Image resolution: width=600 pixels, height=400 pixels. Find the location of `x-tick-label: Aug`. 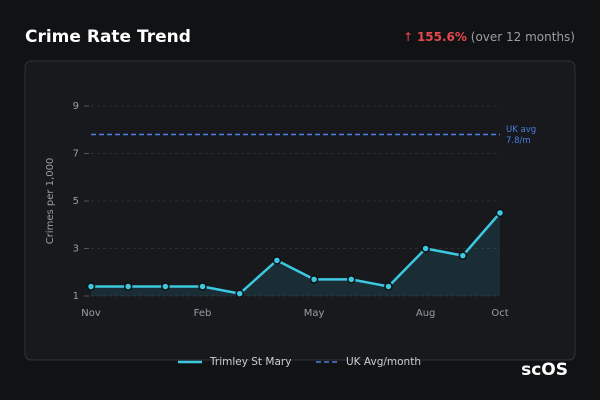

x-tick-label: Aug is located at coordinates (426, 313).